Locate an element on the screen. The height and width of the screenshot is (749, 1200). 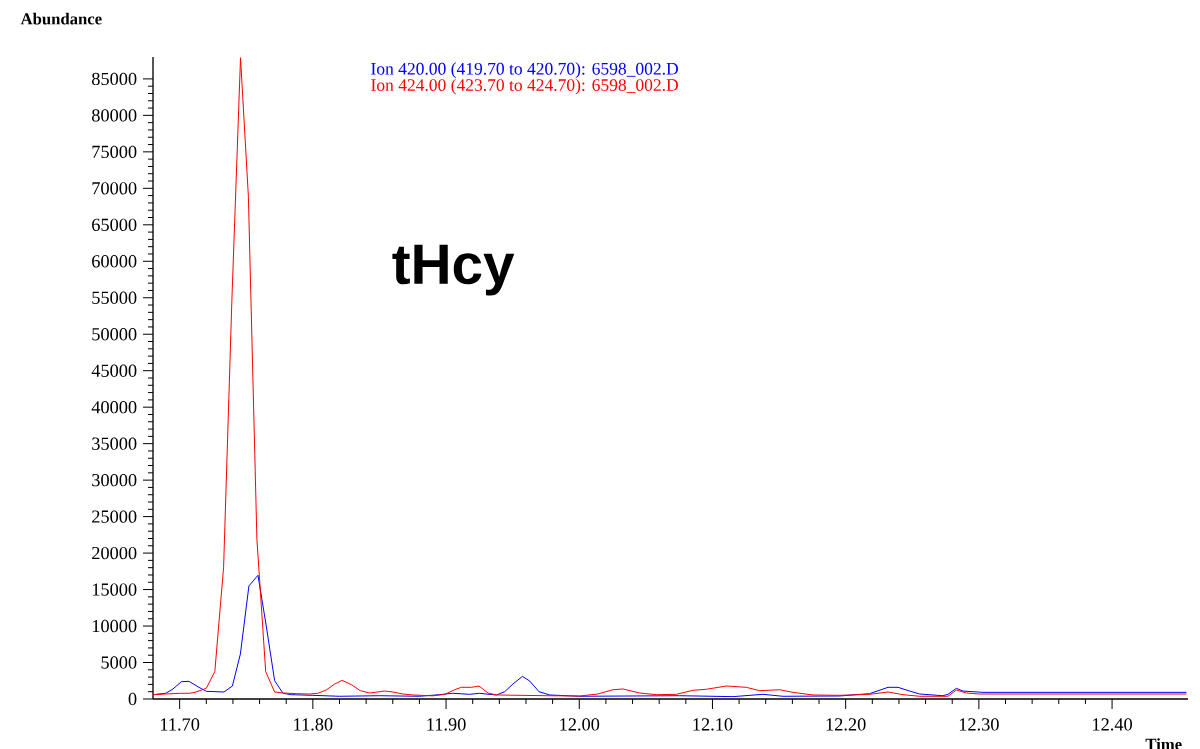
y-tick-label: 45000 is located at coordinates (114, 370).